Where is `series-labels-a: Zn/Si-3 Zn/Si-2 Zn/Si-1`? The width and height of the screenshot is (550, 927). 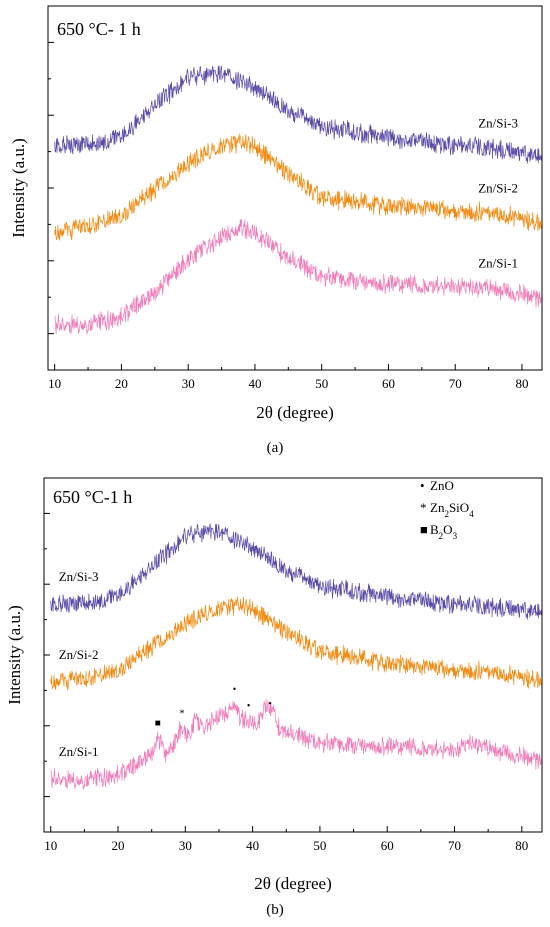 series-labels-a: Zn/Si-3 Zn/Si-2 Zn/Si-1 is located at coordinates (498, 193).